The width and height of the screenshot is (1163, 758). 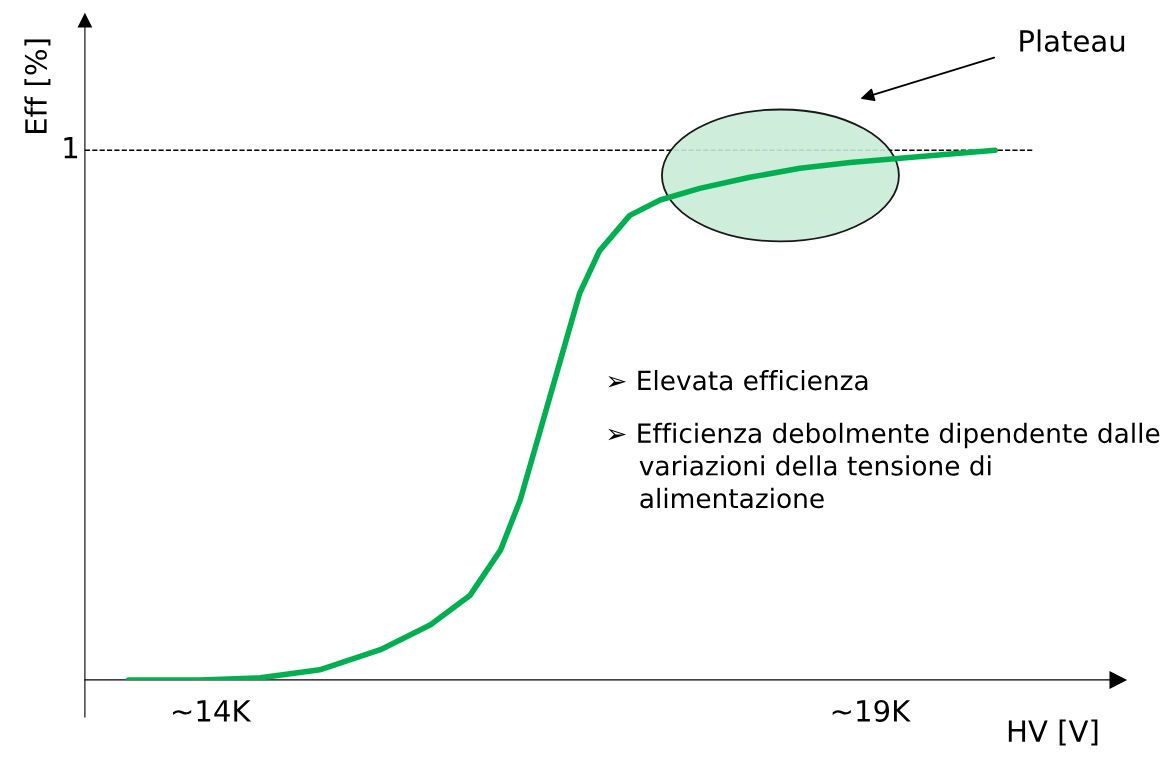 What do you see at coordinates (71, 148) in the screenshot?
I see `ref-line-label: 1` at bounding box center [71, 148].